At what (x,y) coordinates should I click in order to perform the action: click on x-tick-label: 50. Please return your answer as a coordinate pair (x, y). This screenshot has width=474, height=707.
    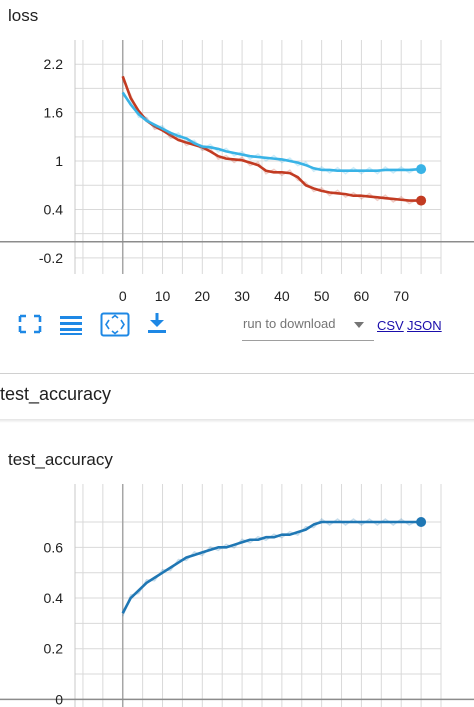
    Looking at the image, I should click on (322, 296).